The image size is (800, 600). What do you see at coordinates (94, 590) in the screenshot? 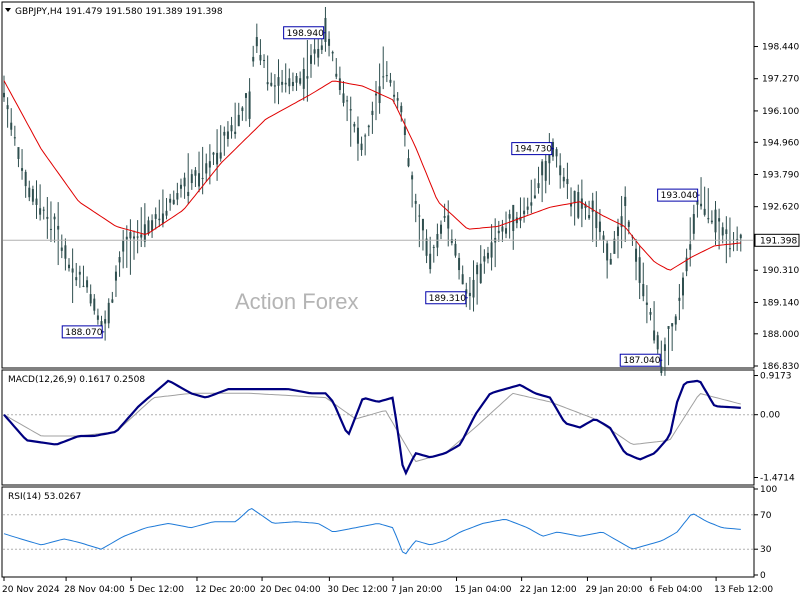
I see `time-tick-label: 28 Nov 04:00` at bounding box center [94, 590].